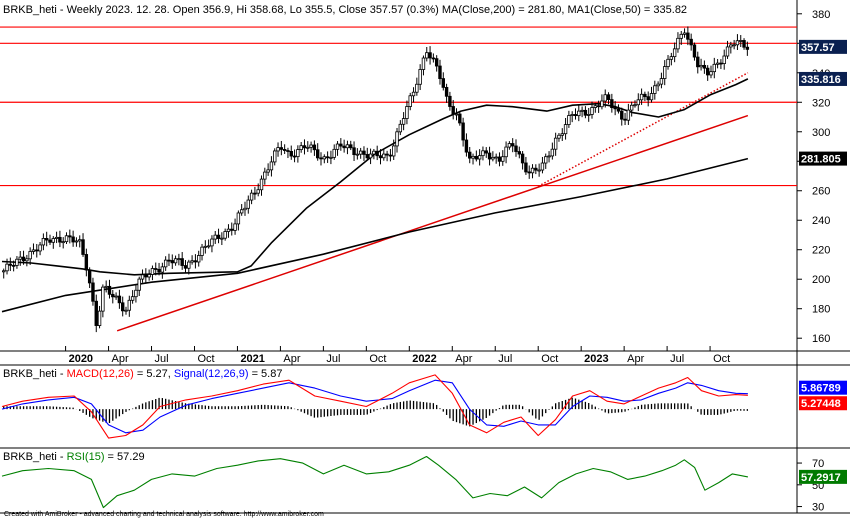  I want to click on xtick-label: 2021, so click(252, 359).